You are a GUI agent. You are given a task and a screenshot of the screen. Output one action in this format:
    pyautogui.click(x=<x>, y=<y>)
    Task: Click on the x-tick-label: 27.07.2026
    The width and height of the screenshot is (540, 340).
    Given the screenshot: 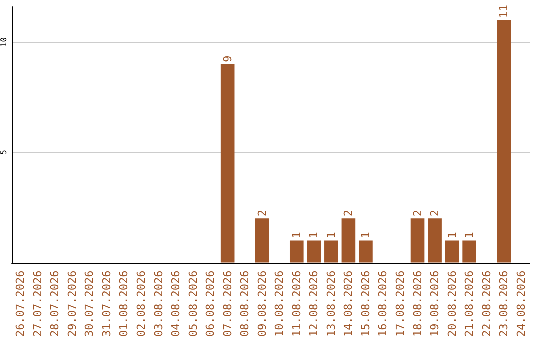 What is the action you would take?
    pyautogui.click(x=37, y=304)
    